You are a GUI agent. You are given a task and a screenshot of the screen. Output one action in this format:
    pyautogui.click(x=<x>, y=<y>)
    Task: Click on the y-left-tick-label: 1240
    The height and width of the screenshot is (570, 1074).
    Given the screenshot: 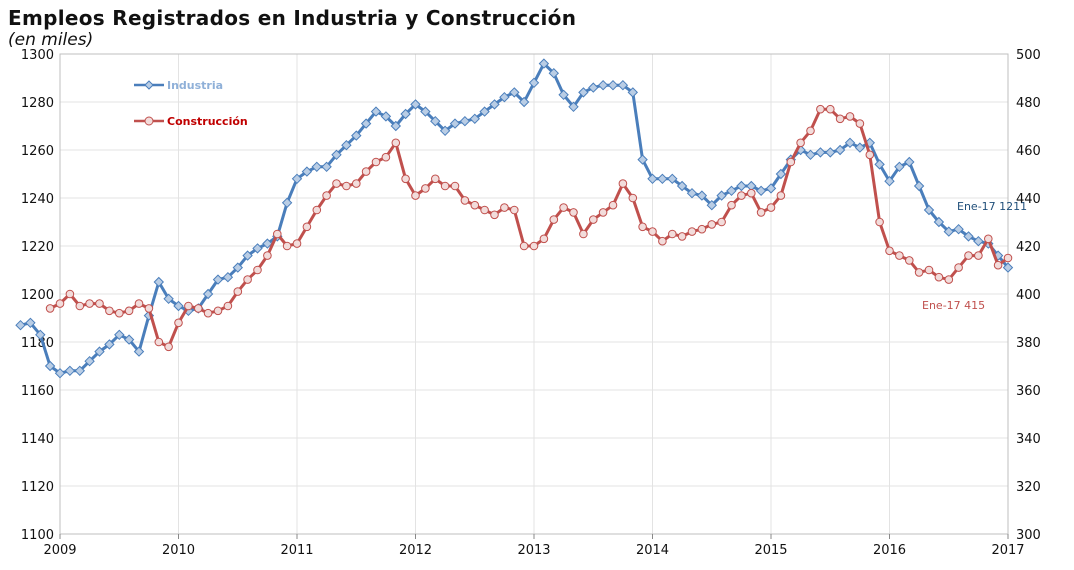 What is the action you would take?
    pyautogui.click(x=37, y=199)
    